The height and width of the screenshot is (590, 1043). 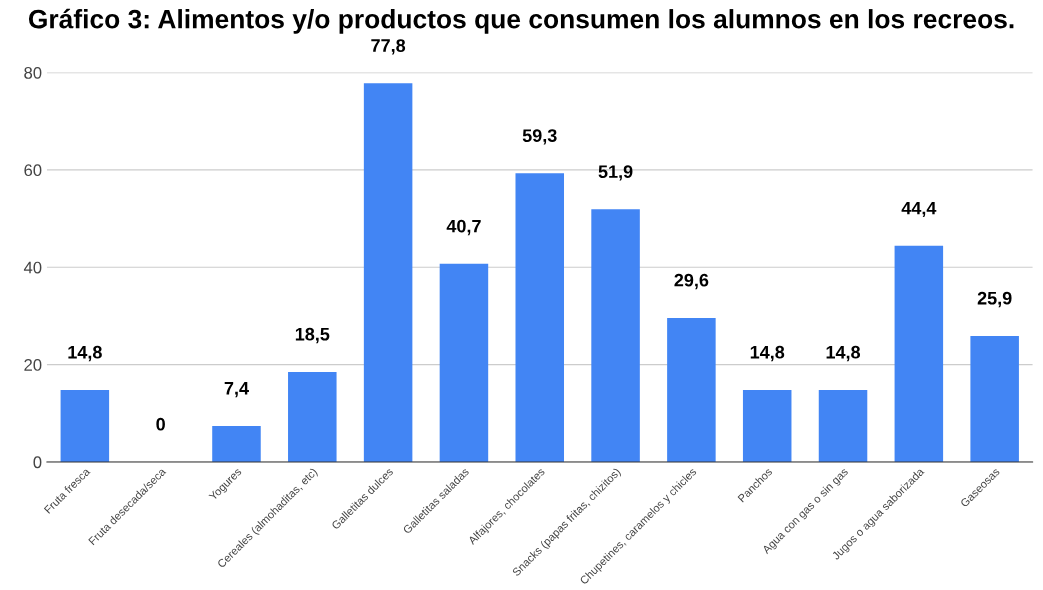 What do you see at coordinates (33, 365) in the screenshot?
I see `y-tick-label: 20` at bounding box center [33, 365].